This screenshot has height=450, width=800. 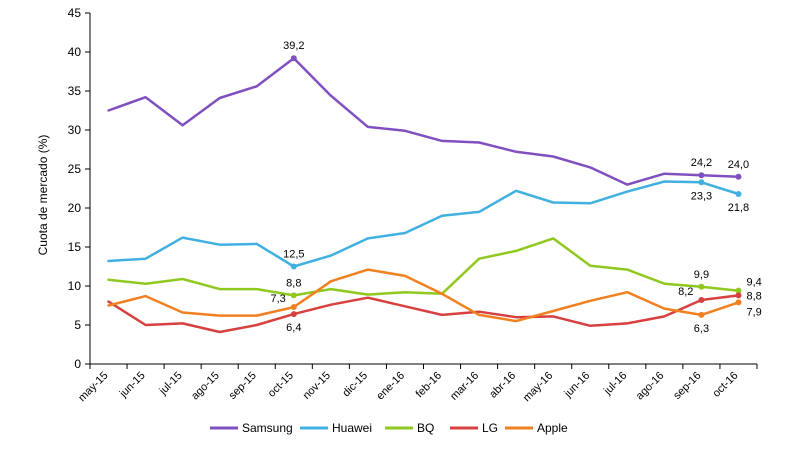 What do you see at coordinates (75, 130) in the screenshot?
I see `y-tick-label: 30` at bounding box center [75, 130].